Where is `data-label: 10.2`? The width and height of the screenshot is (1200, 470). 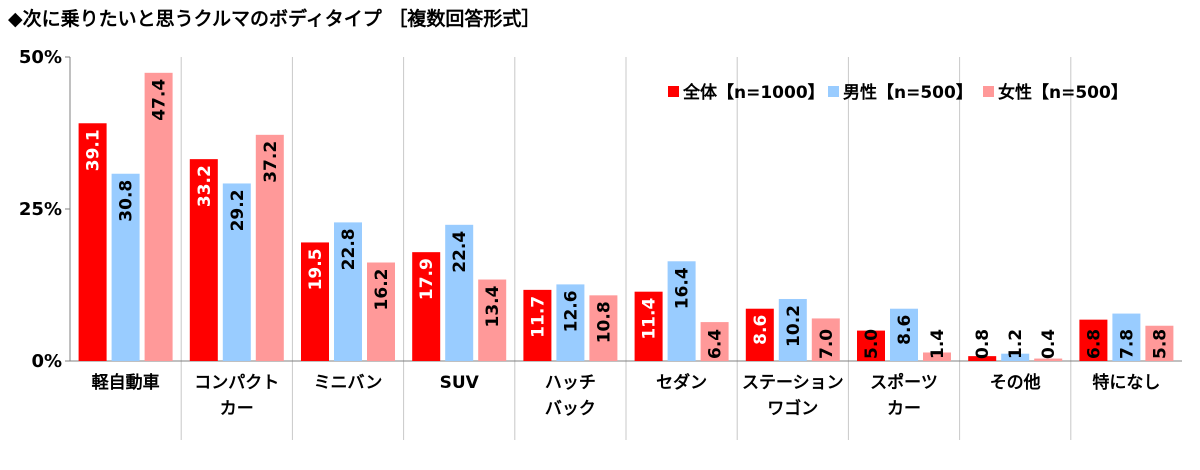 data-label: 10.2 is located at coordinates (794, 326).